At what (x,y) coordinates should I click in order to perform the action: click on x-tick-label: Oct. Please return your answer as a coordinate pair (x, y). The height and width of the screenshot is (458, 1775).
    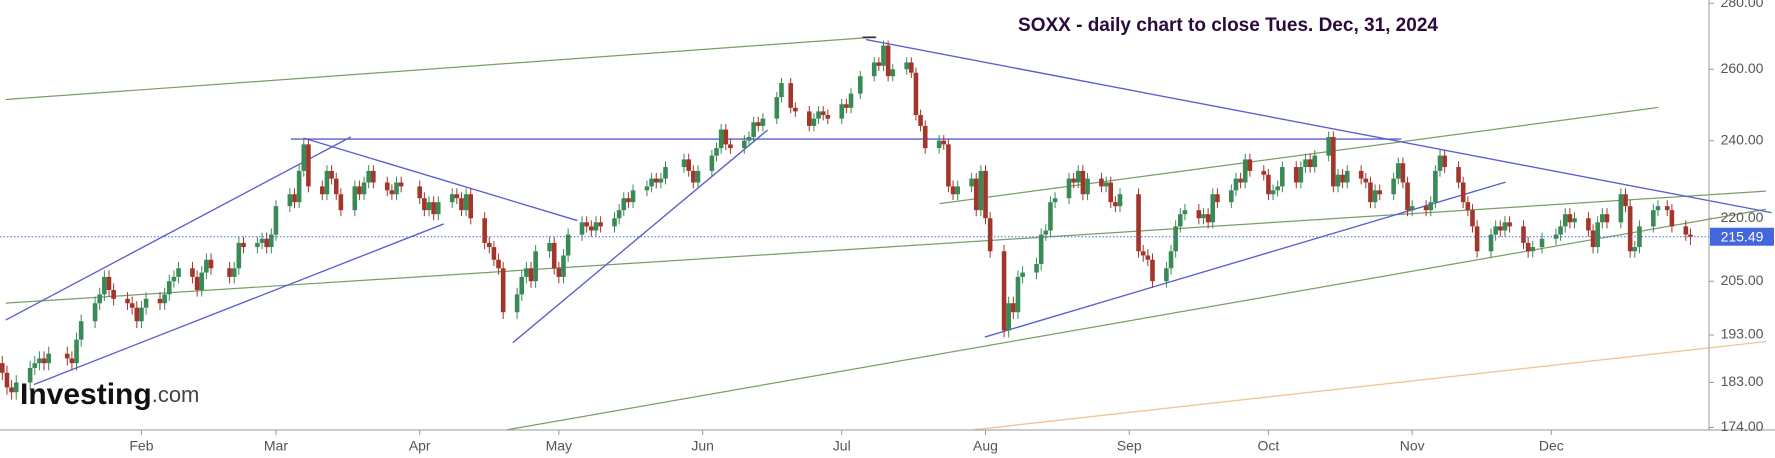
    Looking at the image, I should click on (1269, 446).